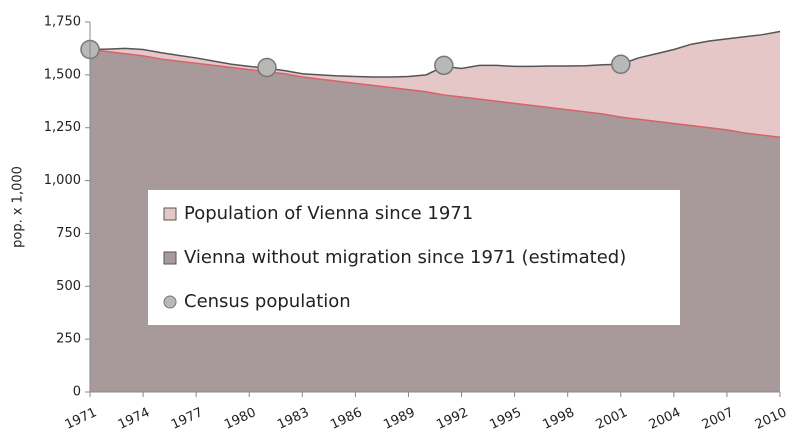 Image resolution: width=787 pixels, height=439 pixels. What do you see at coordinates (293, 419) in the screenshot?
I see `x-tick-label: 1983` at bounding box center [293, 419].